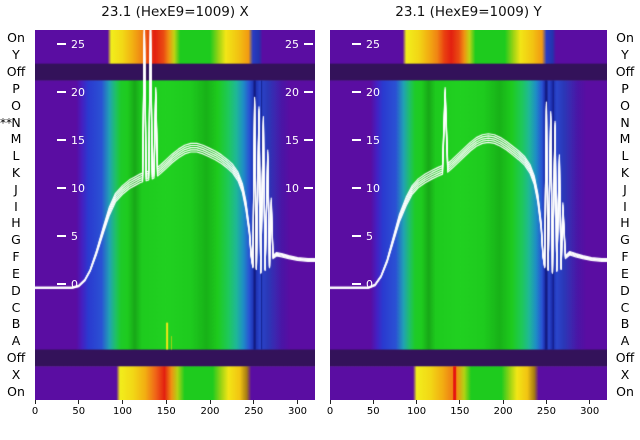 The width and height of the screenshot is (640, 440). Describe the element at coordinates (175, 12) in the screenshot. I see `left-panel-title: 23.1 (HexE9=1009) X` at that location.